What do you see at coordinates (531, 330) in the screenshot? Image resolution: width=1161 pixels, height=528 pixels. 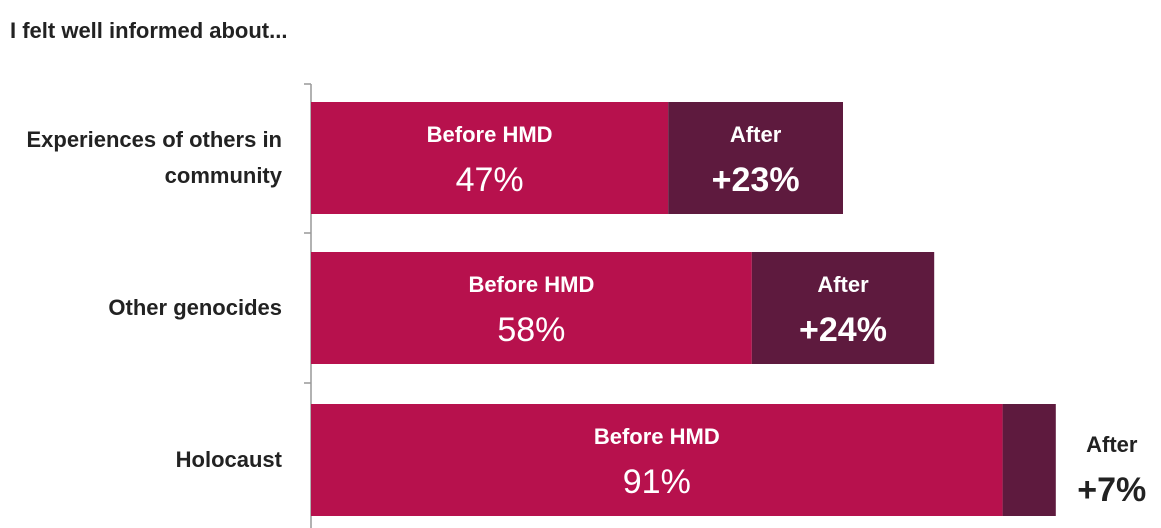 I see `value-label: 58%` at bounding box center [531, 330].